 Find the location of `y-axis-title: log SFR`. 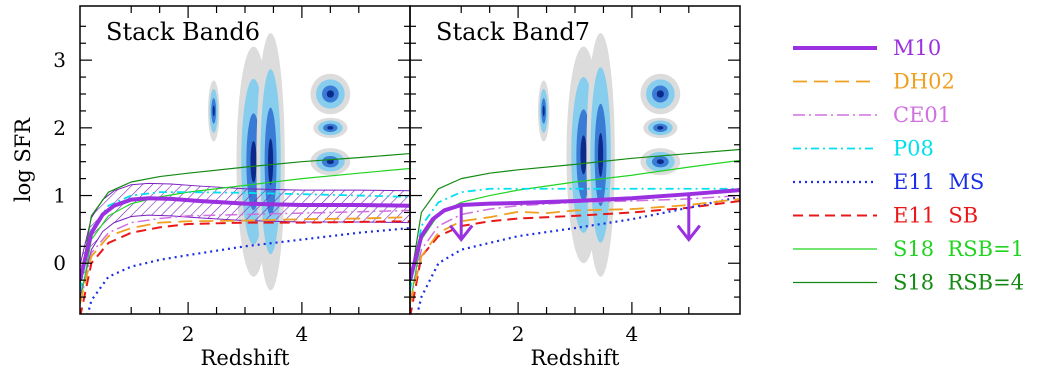

y-axis-title: log SFR is located at coordinates (23, 159).